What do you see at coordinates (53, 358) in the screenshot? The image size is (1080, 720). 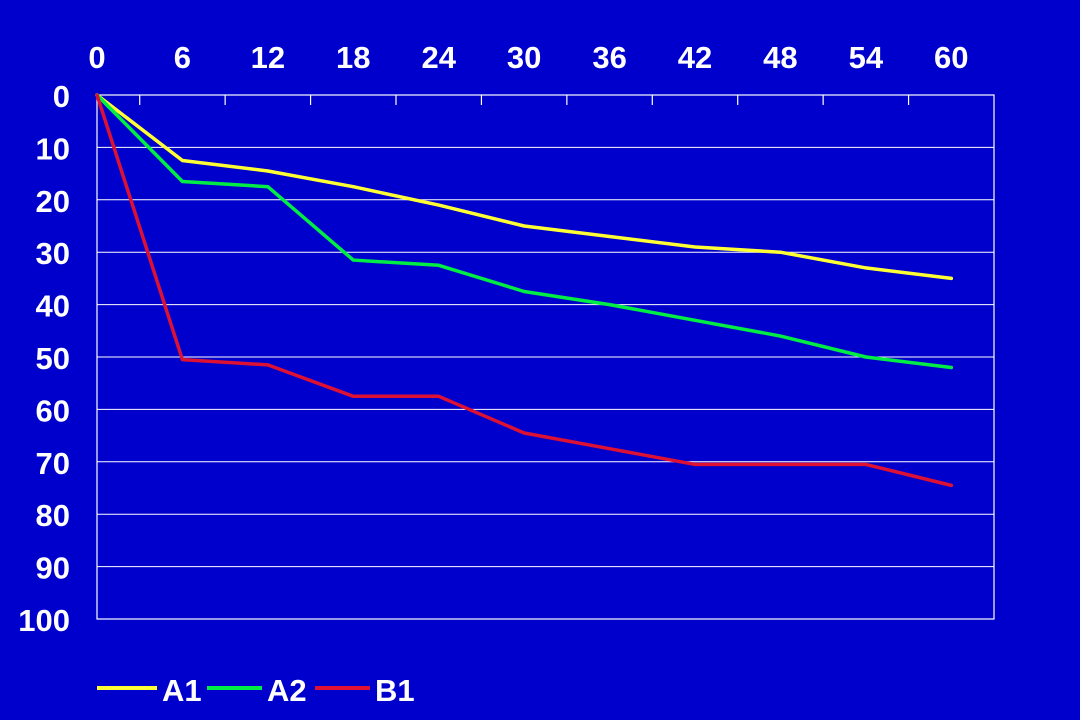 I see `y-tick-label: 50` at bounding box center [53, 358].